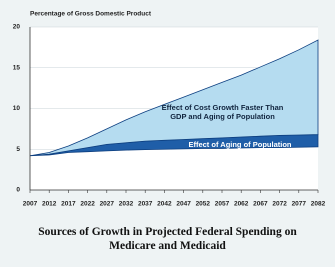  What do you see at coordinates (299, 204) in the screenshot?
I see `x-tick-label: 2077` at bounding box center [299, 204].